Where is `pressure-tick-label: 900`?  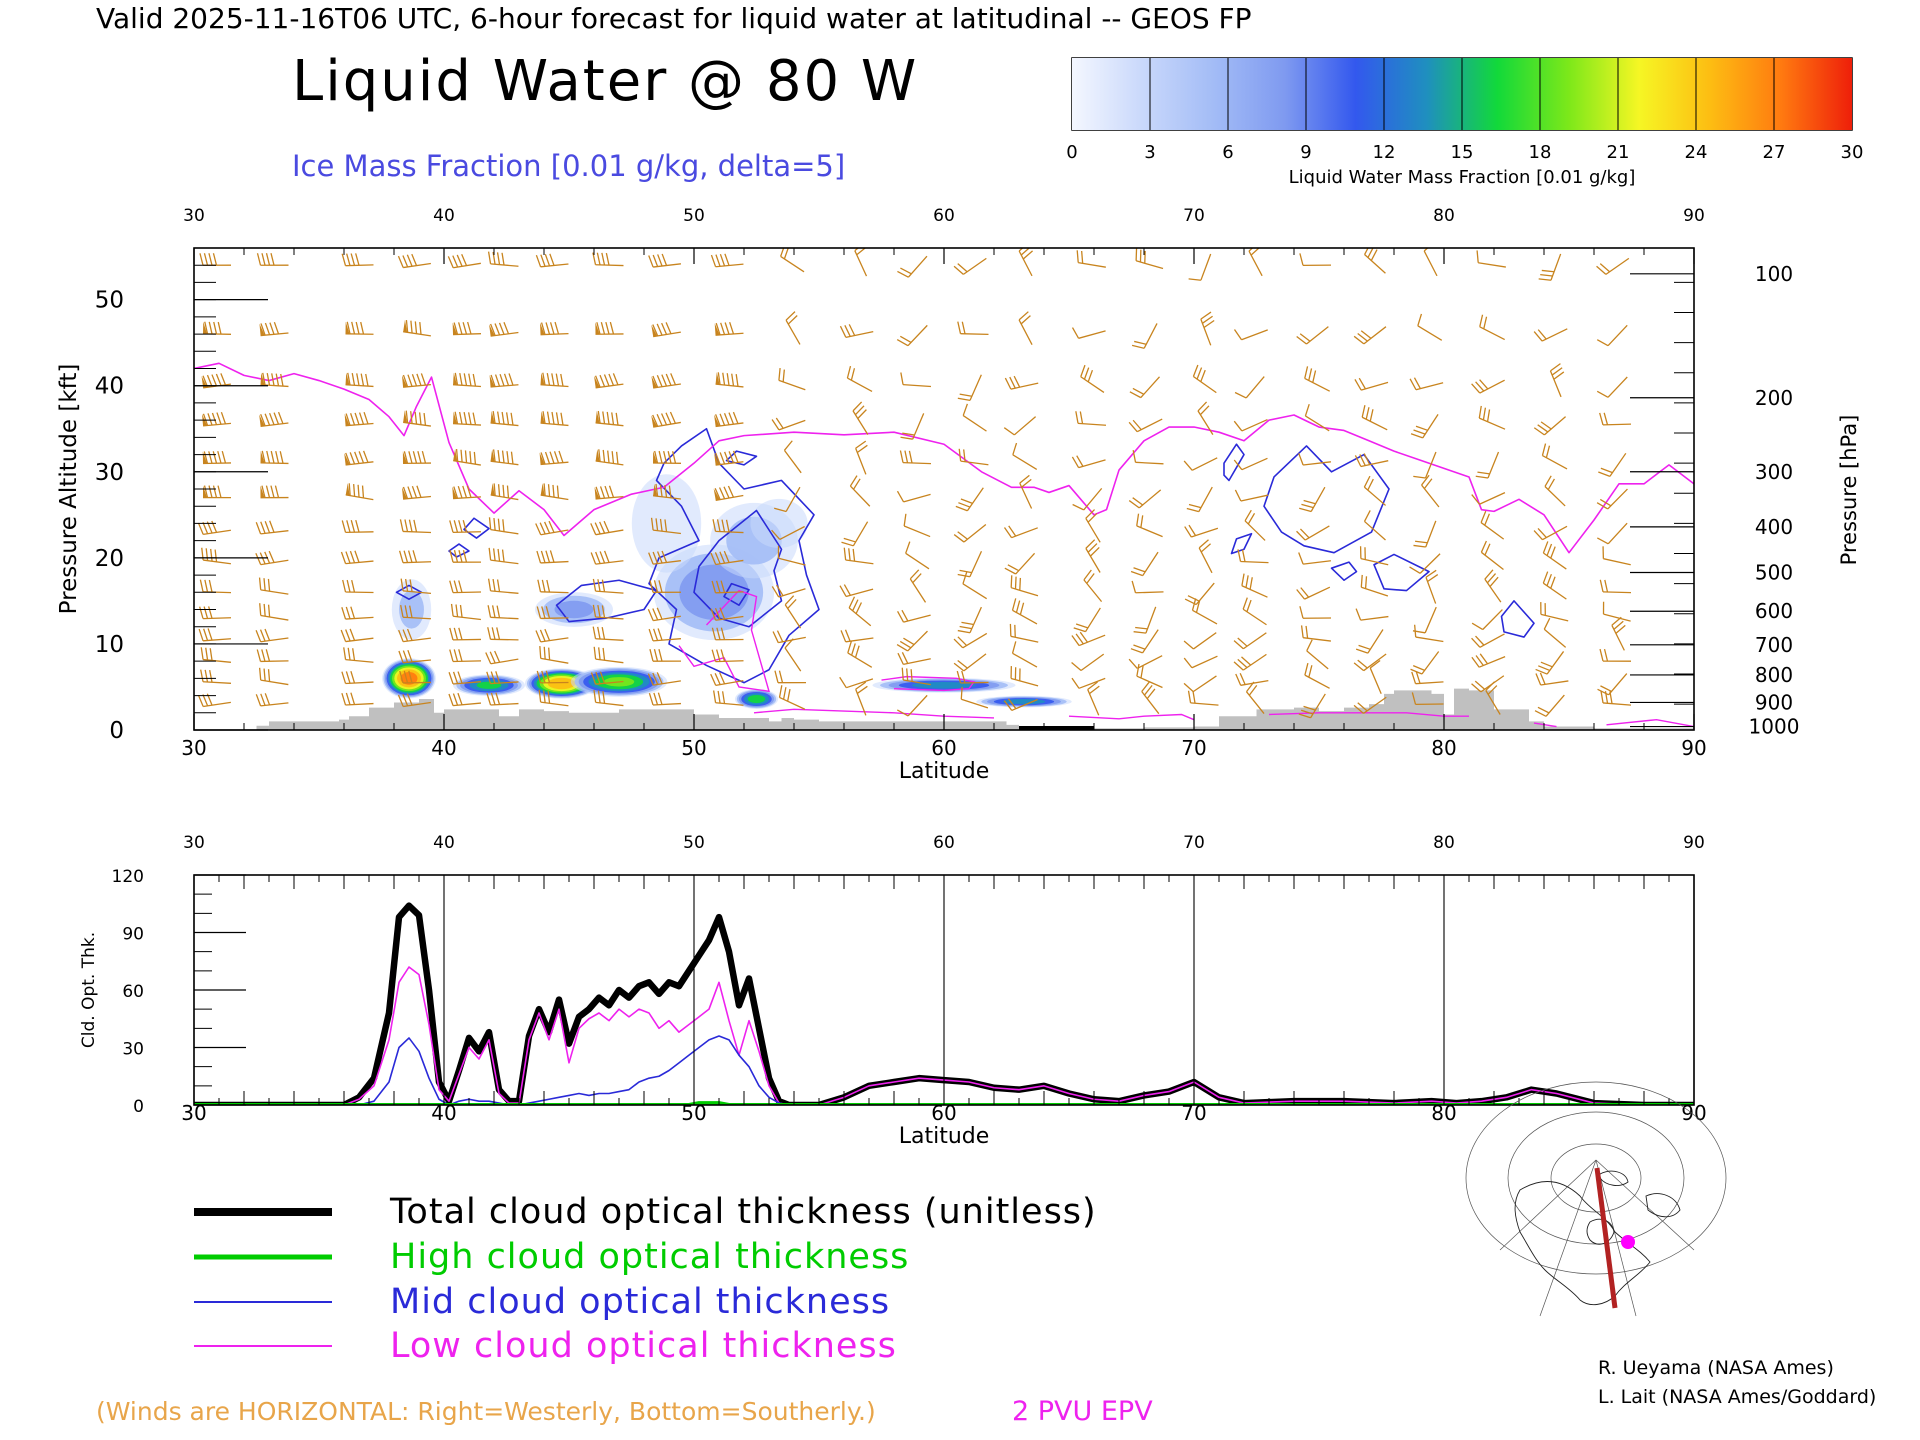 pressure-tick-label: 900 is located at coordinates (1774, 702).